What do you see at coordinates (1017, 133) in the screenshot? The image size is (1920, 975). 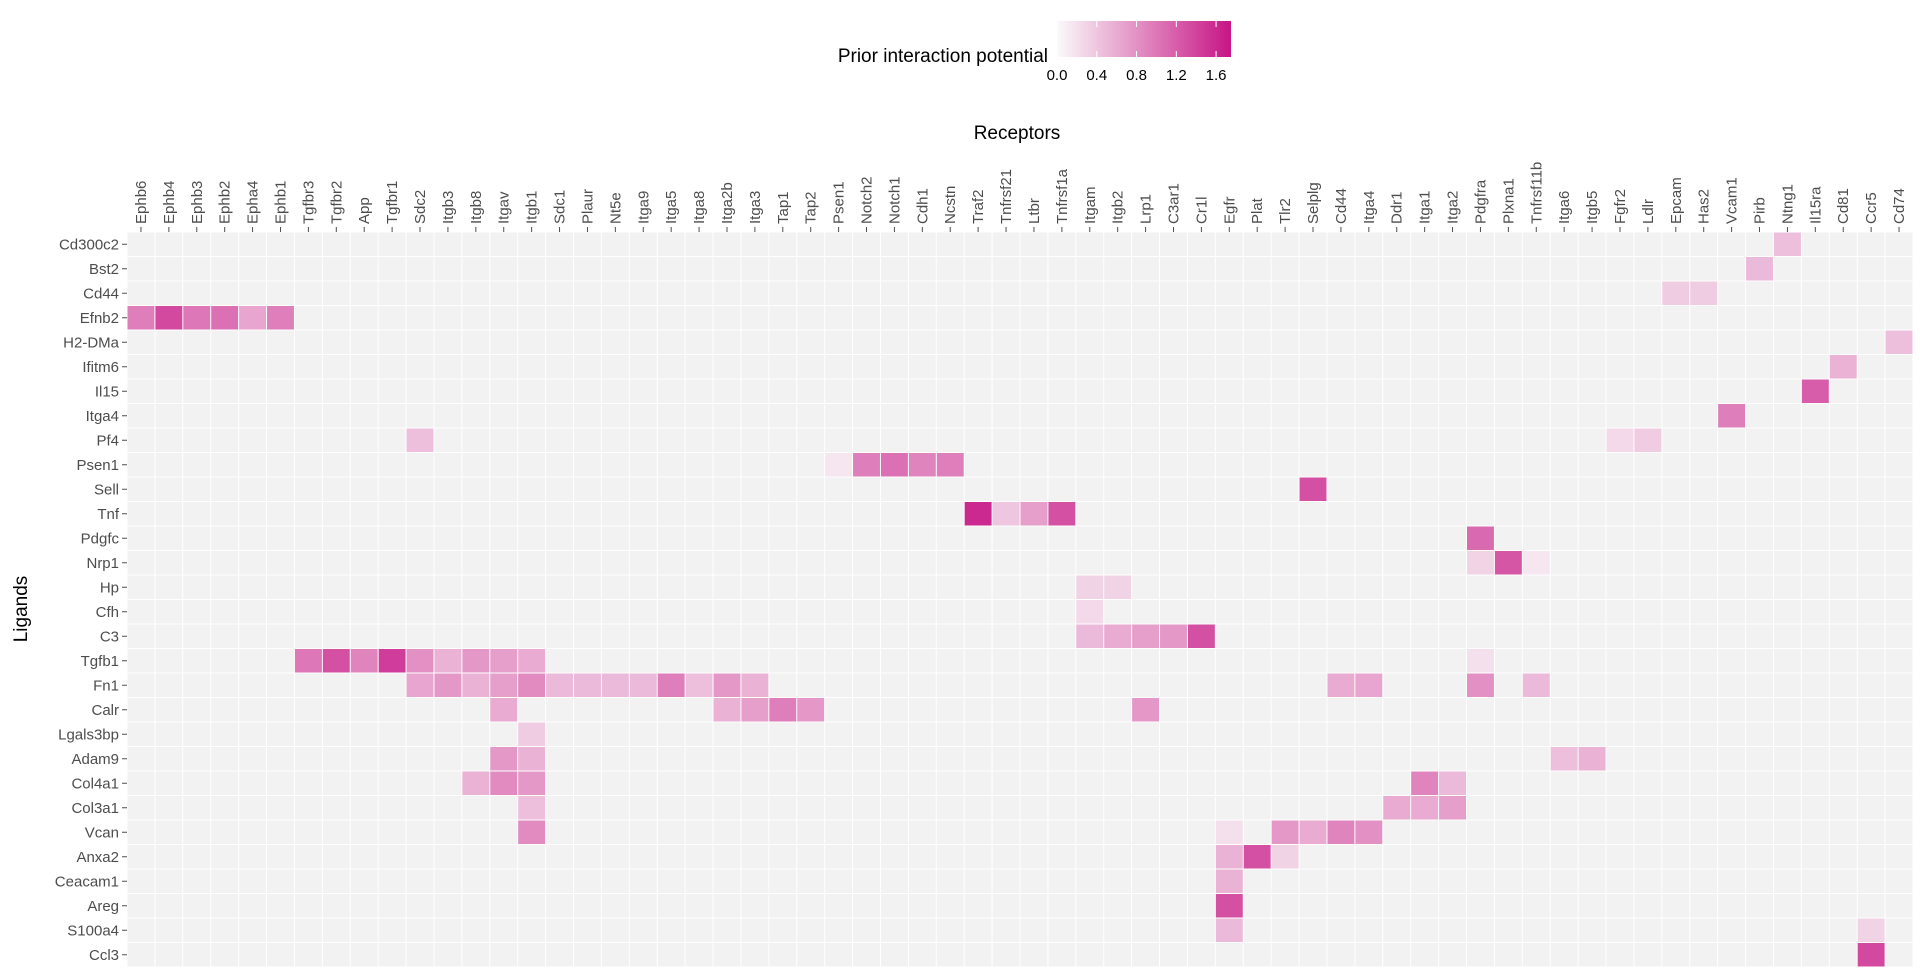 I see `x-axis-title: Receptors` at bounding box center [1017, 133].